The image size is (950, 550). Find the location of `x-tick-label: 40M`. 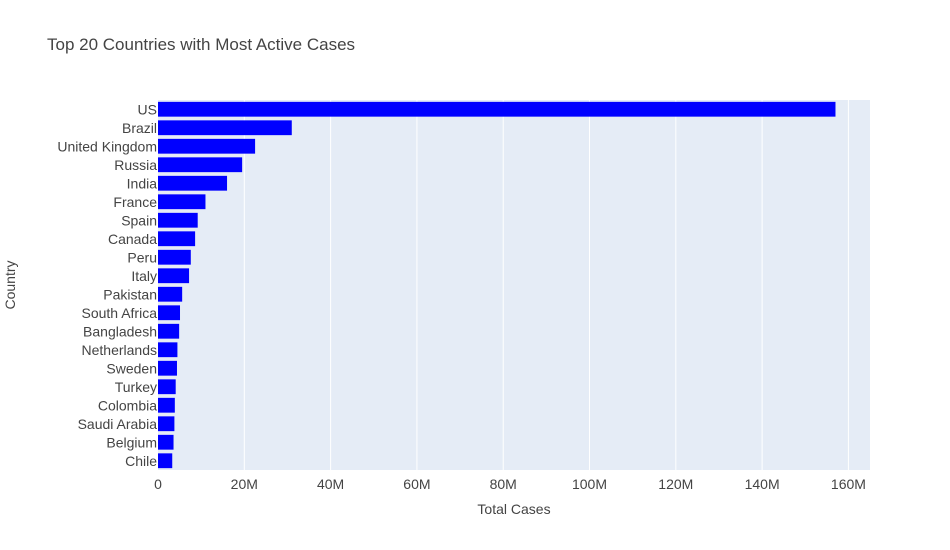

x-tick-label: 40M is located at coordinates (330, 484).